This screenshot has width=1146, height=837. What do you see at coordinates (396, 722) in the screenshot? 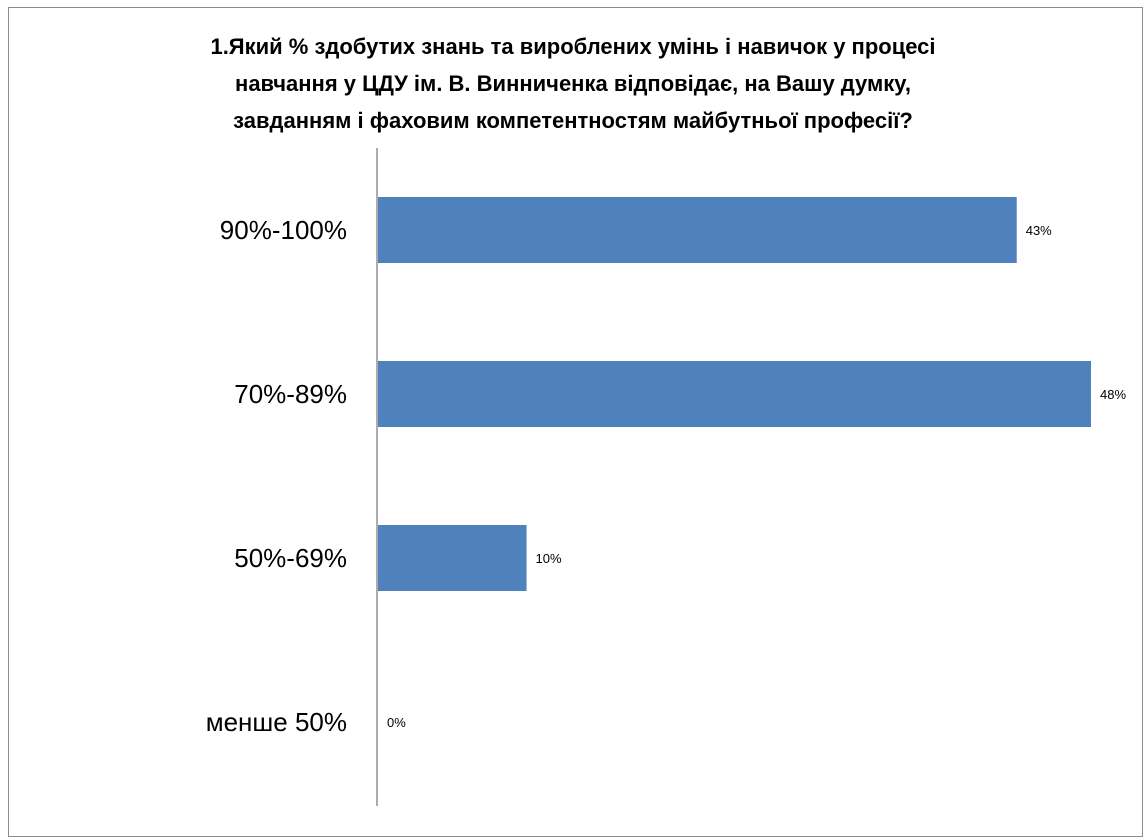
I see `data-label: 0%` at bounding box center [396, 722].